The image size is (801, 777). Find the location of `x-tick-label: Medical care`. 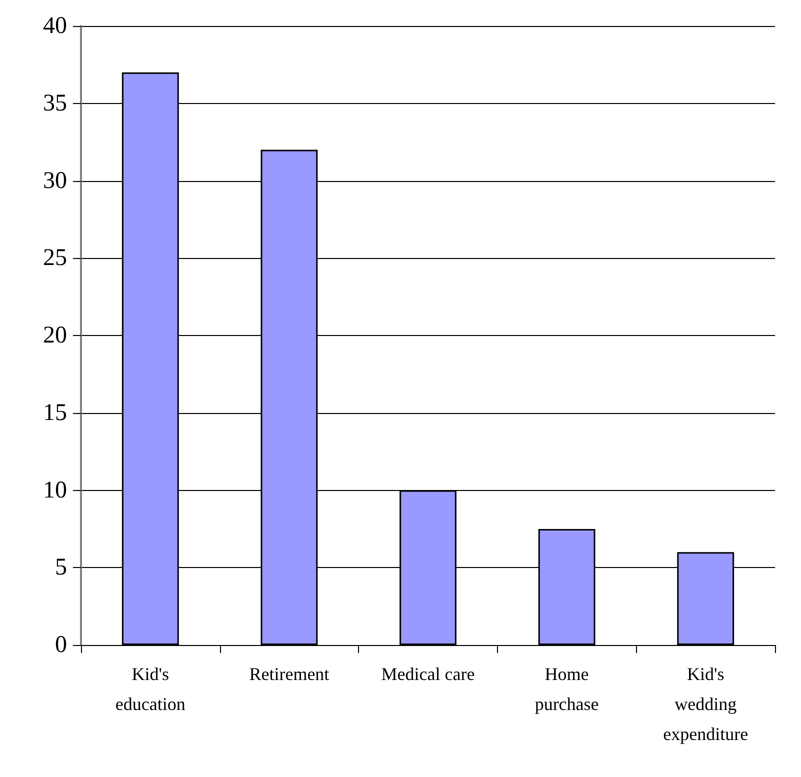

x-tick-label: Medical care is located at coordinates (428, 674).